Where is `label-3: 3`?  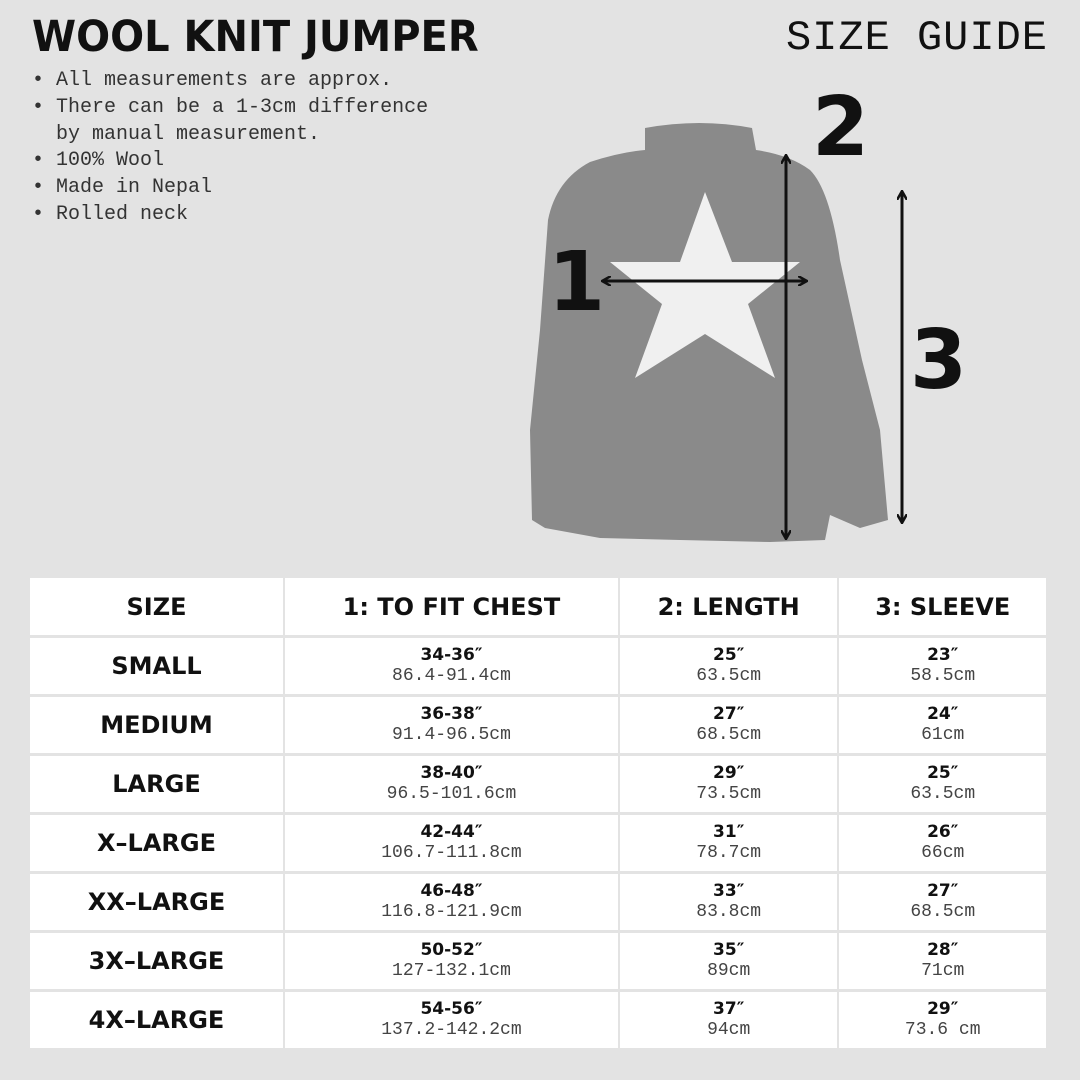
label-3: 3 is located at coordinates (938, 360).